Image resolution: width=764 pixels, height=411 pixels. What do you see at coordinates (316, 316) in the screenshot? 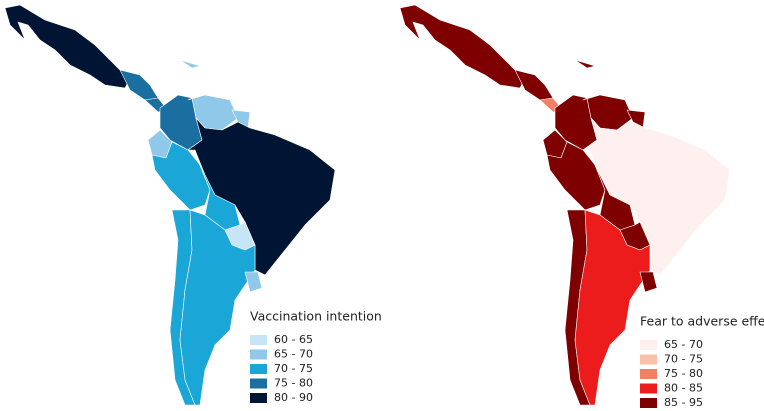
I see `legend-title: Vaccination intention` at bounding box center [316, 316].